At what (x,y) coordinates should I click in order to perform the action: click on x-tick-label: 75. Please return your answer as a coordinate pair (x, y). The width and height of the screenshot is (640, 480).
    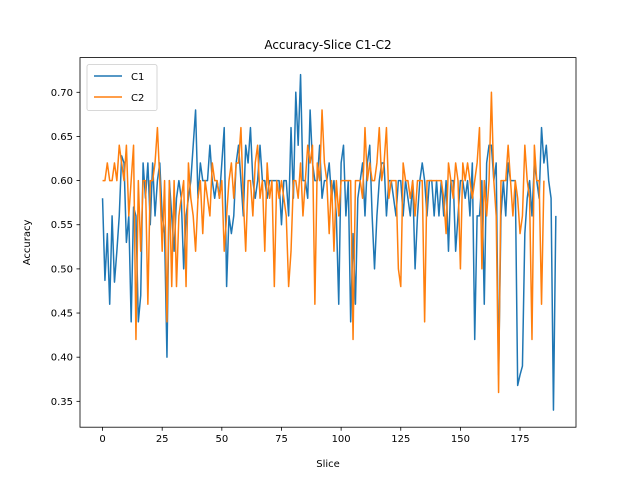
    Looking at the image, I should click on (281, 439).